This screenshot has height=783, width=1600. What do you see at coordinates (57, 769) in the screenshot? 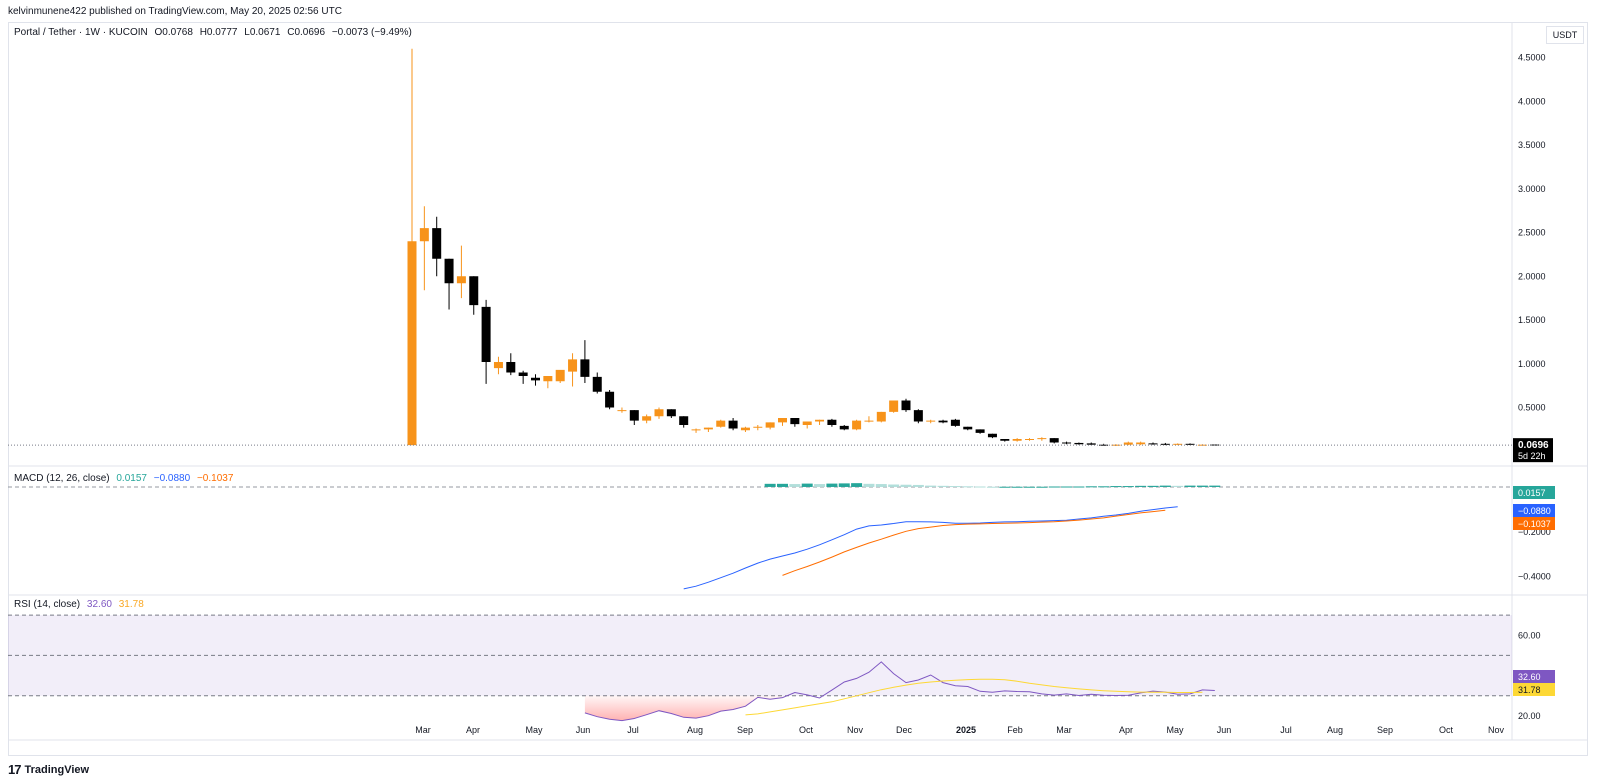
I see `brand-name: TradingView` at bounding box center [57, 769].